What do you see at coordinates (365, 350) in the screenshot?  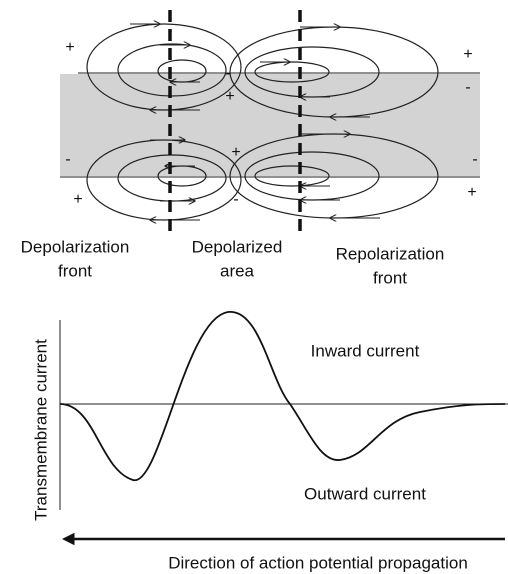 I see `inward-label: Inward current` at bounding box center [365, 350].